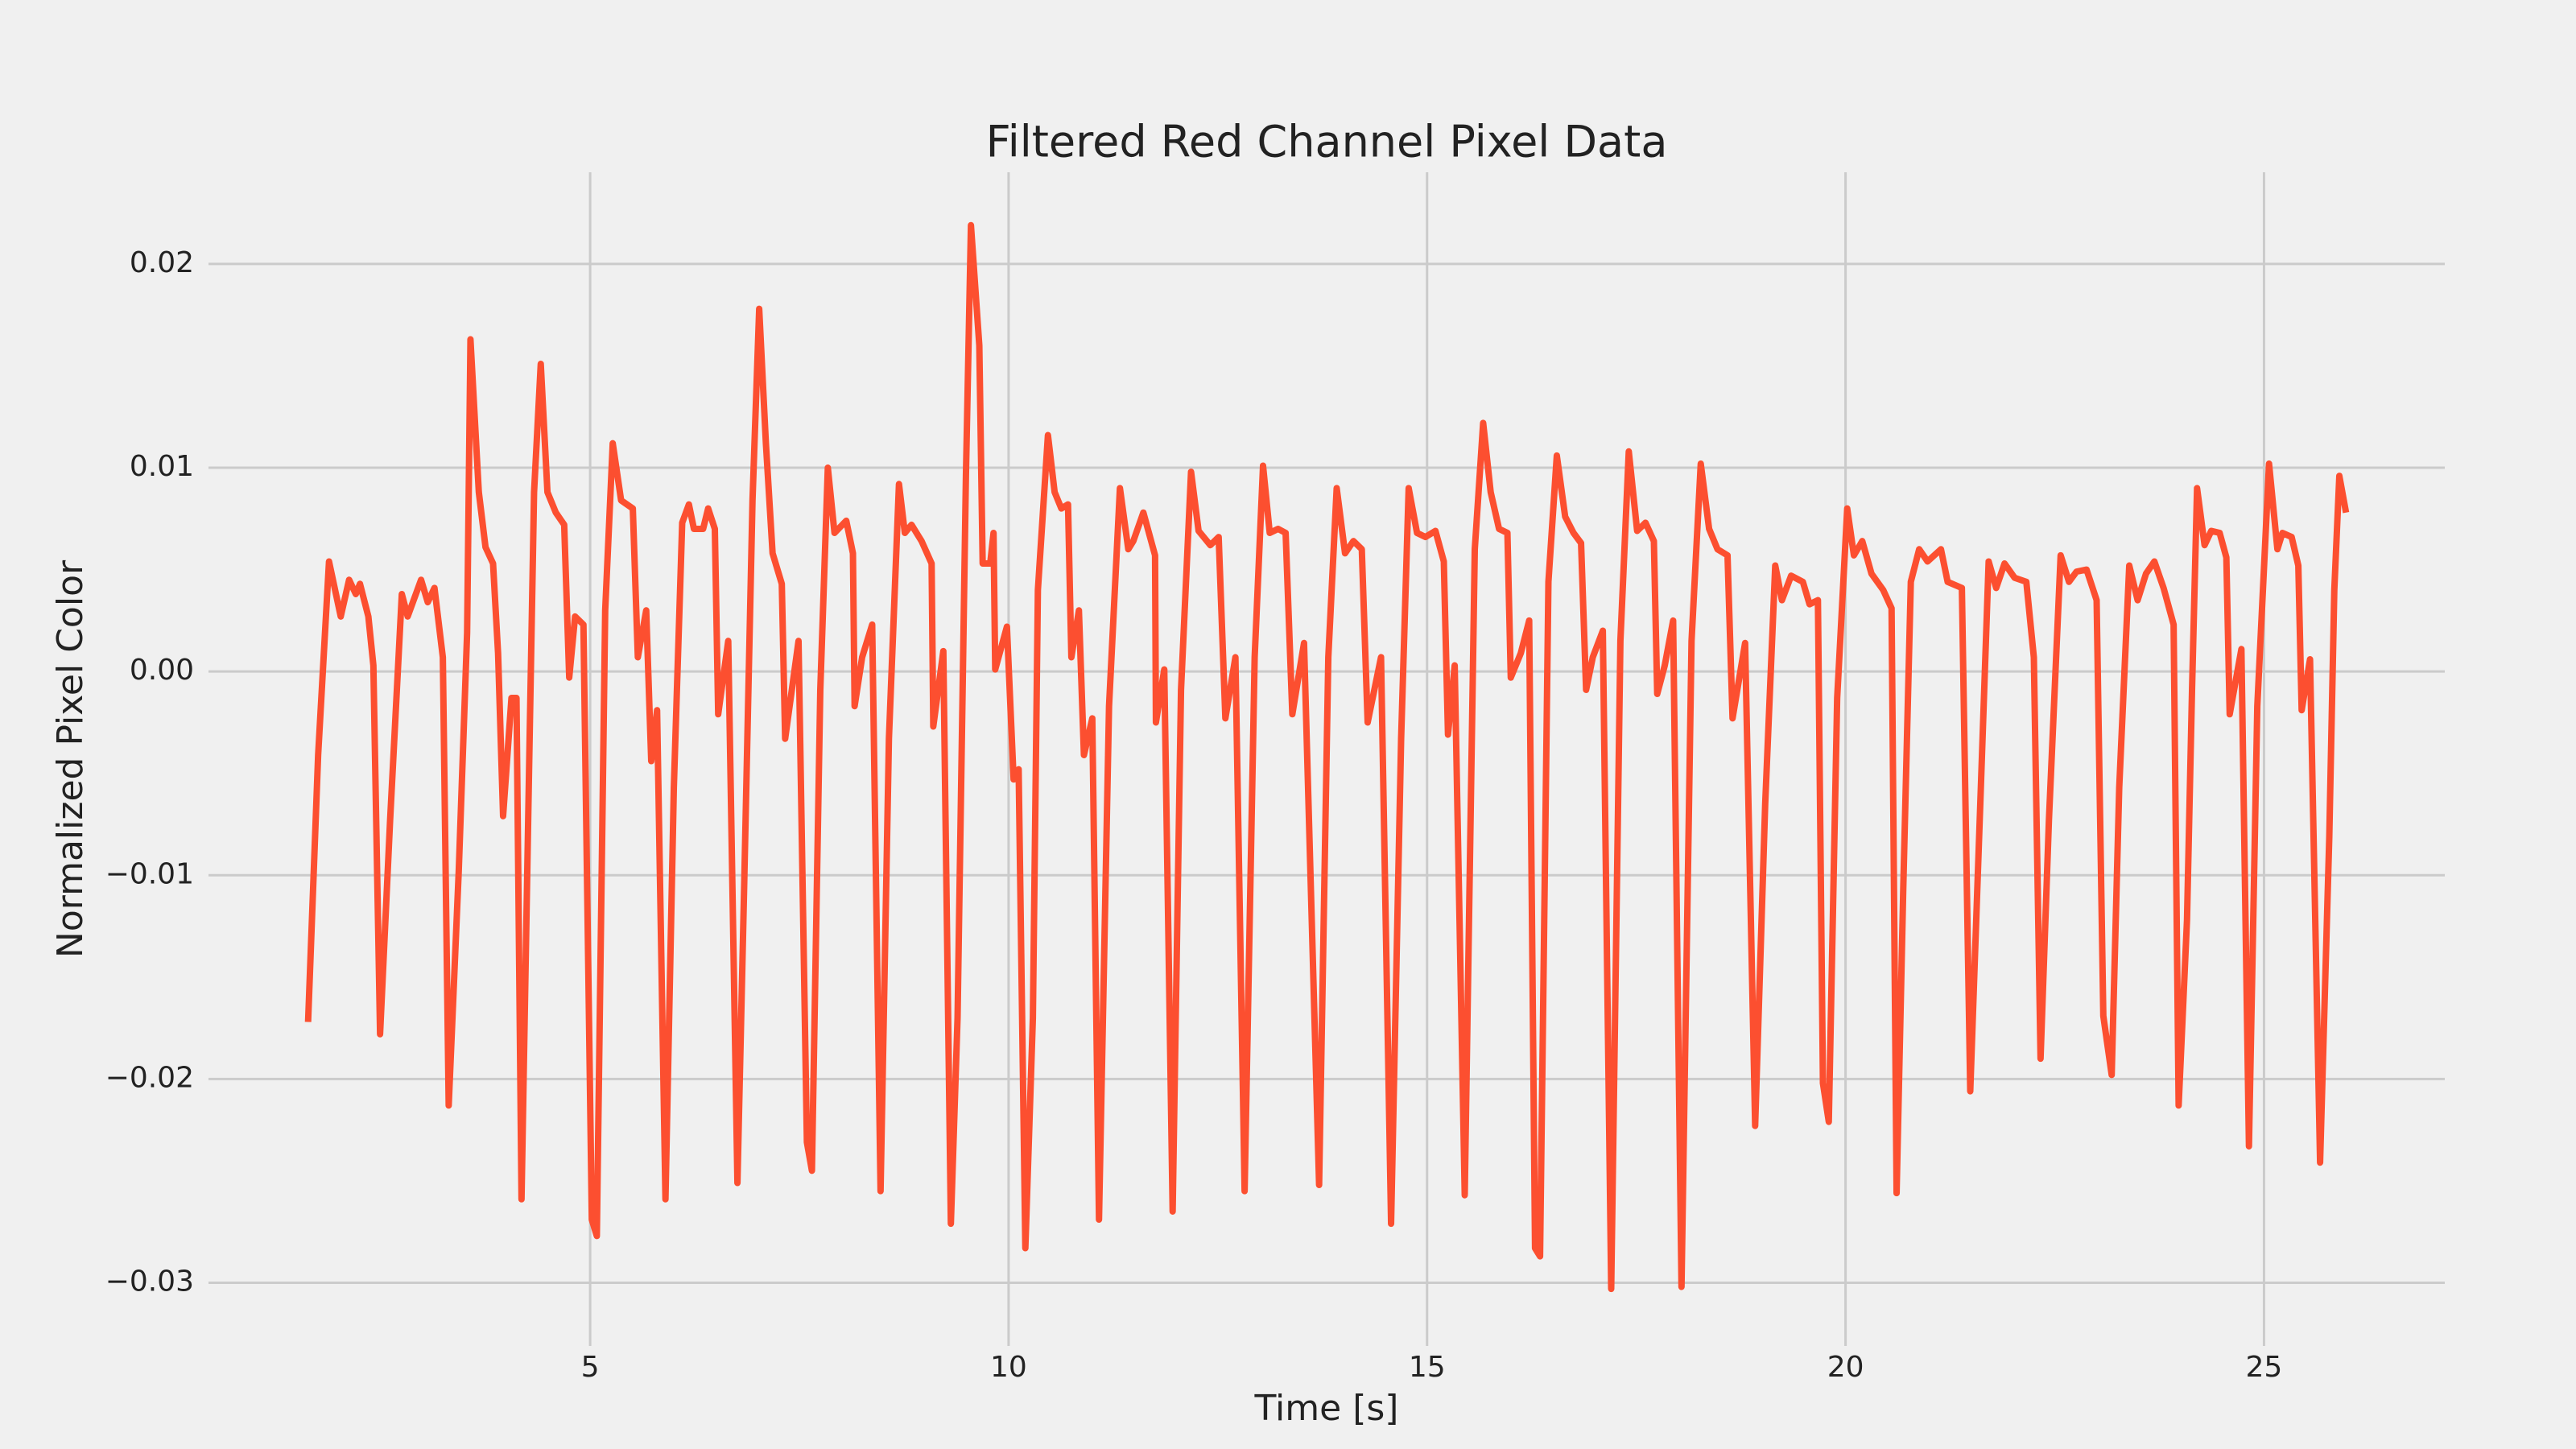 The image size is (2576, 1449). What do you see at coordinates (1008, 1367) in the screenshot?
I see `x-tick-label: 10` at bounding box center [1008, 1367].